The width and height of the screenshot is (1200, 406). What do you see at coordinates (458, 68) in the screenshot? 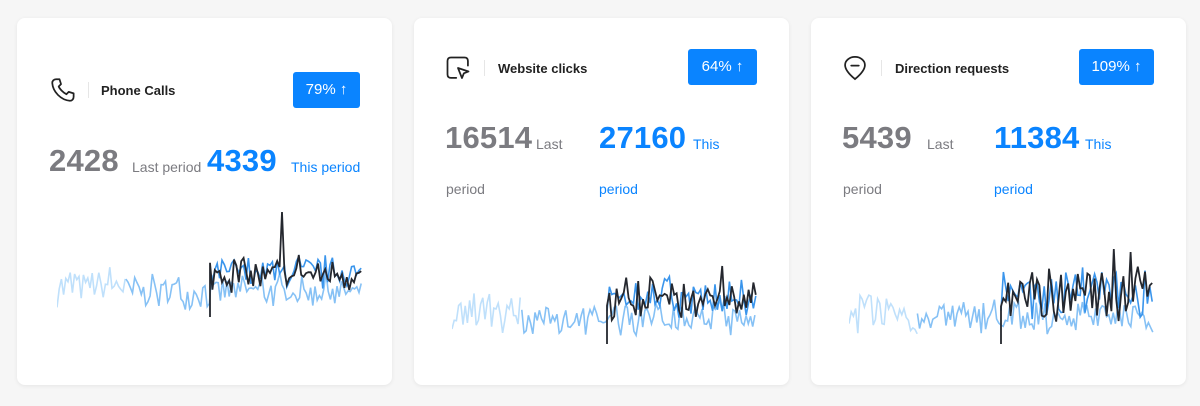
I see `cursor-click-icon` at bounding box center [458, 68].